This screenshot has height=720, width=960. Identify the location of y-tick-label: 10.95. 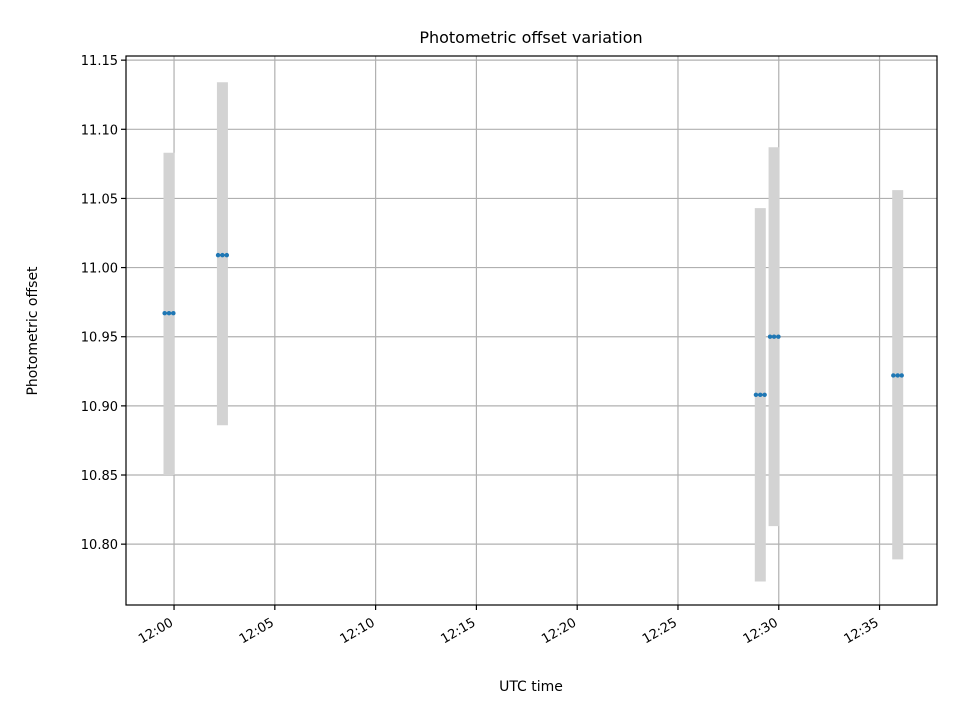
(99, 338).